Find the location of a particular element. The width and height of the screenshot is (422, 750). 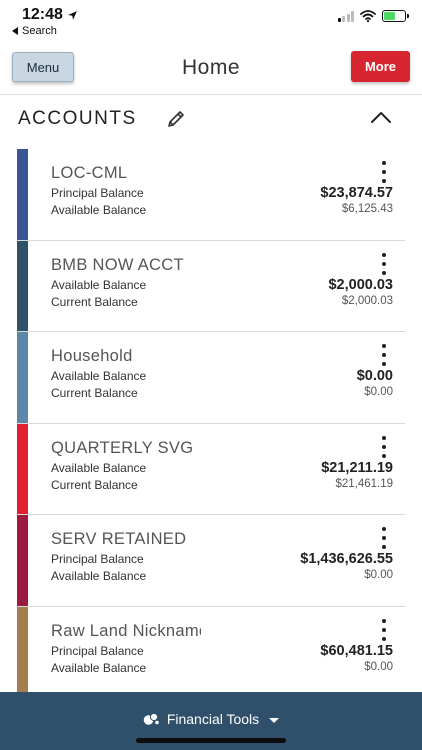

app-header: Menu Home More is located at coordinates (211, 67).